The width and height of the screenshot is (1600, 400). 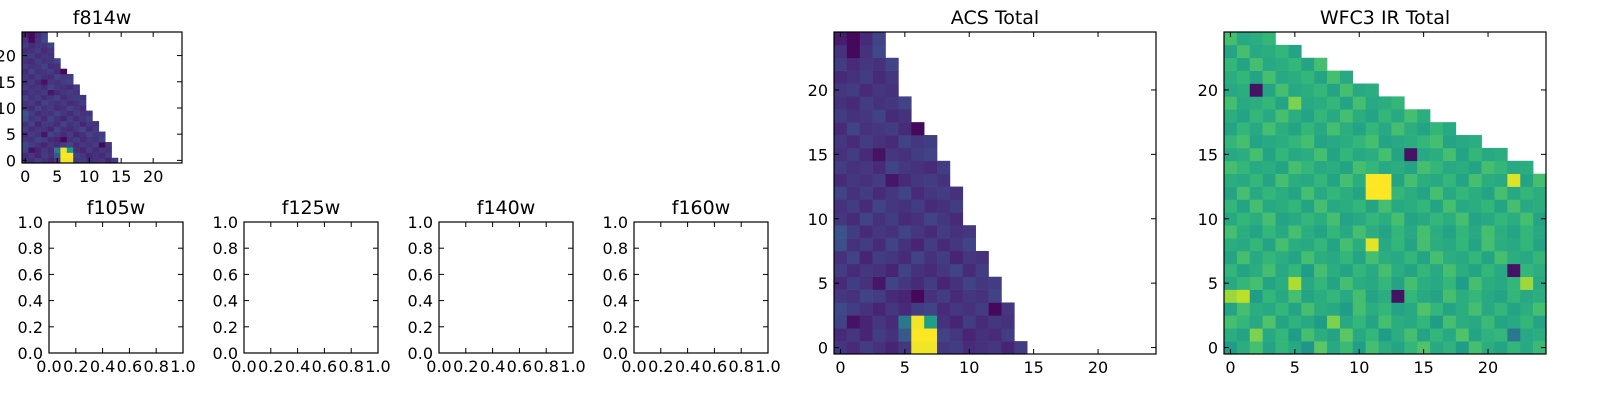 What do you see at coordinates (660, 366) in the screenshot?
I see `x-tick-label: 0.2` at bounding box center [660, 366].